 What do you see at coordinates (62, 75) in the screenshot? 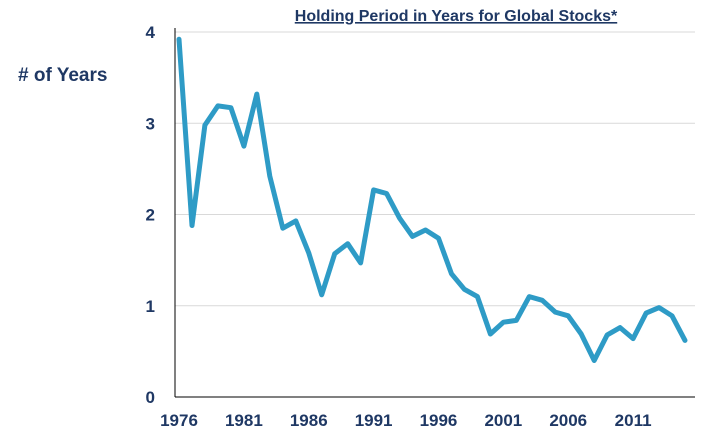
I see `y-axis-label: # of Years` at bounding box center [62, 75].